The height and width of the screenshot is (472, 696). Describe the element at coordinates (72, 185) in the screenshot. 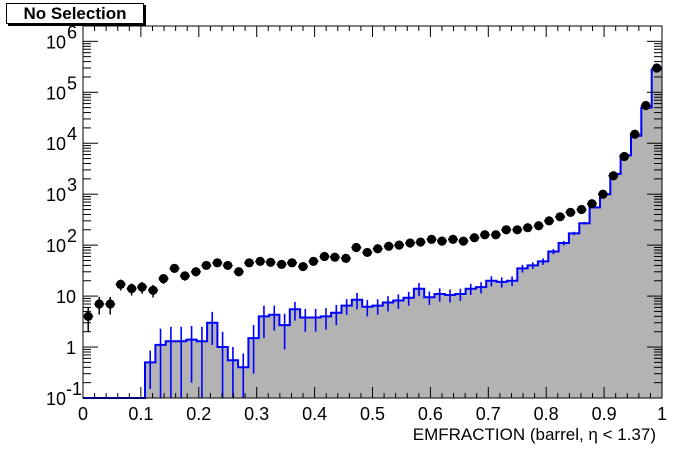

I see `y-tick-exponent: 3` at that location.